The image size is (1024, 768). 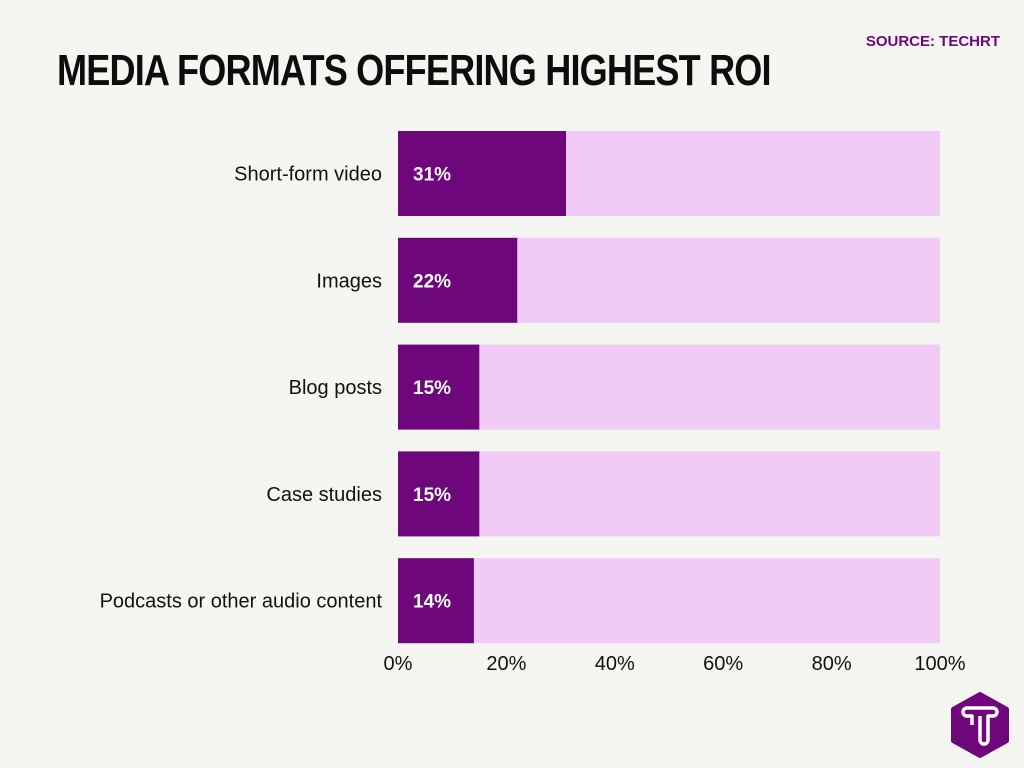 What do you see at coordinates (324, 495) in the screenshot?
I see `category-label: Case studies` at bounding box center [324, 495].